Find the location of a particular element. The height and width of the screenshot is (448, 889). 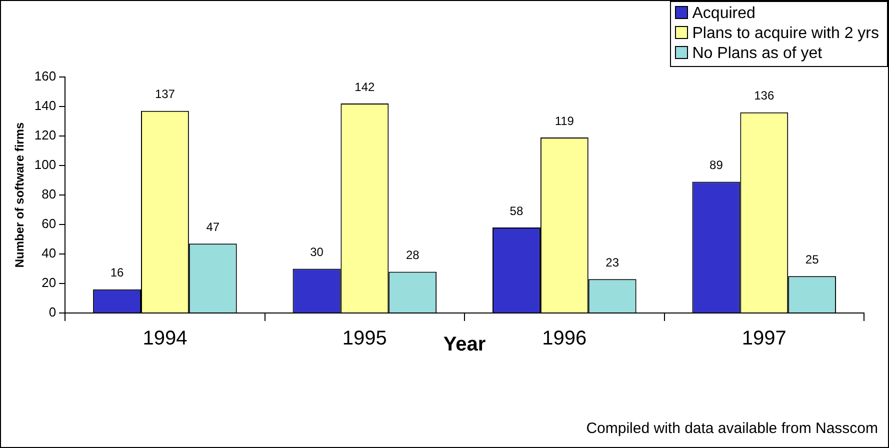

data-label: 136 is located at coordinates (764, 95).